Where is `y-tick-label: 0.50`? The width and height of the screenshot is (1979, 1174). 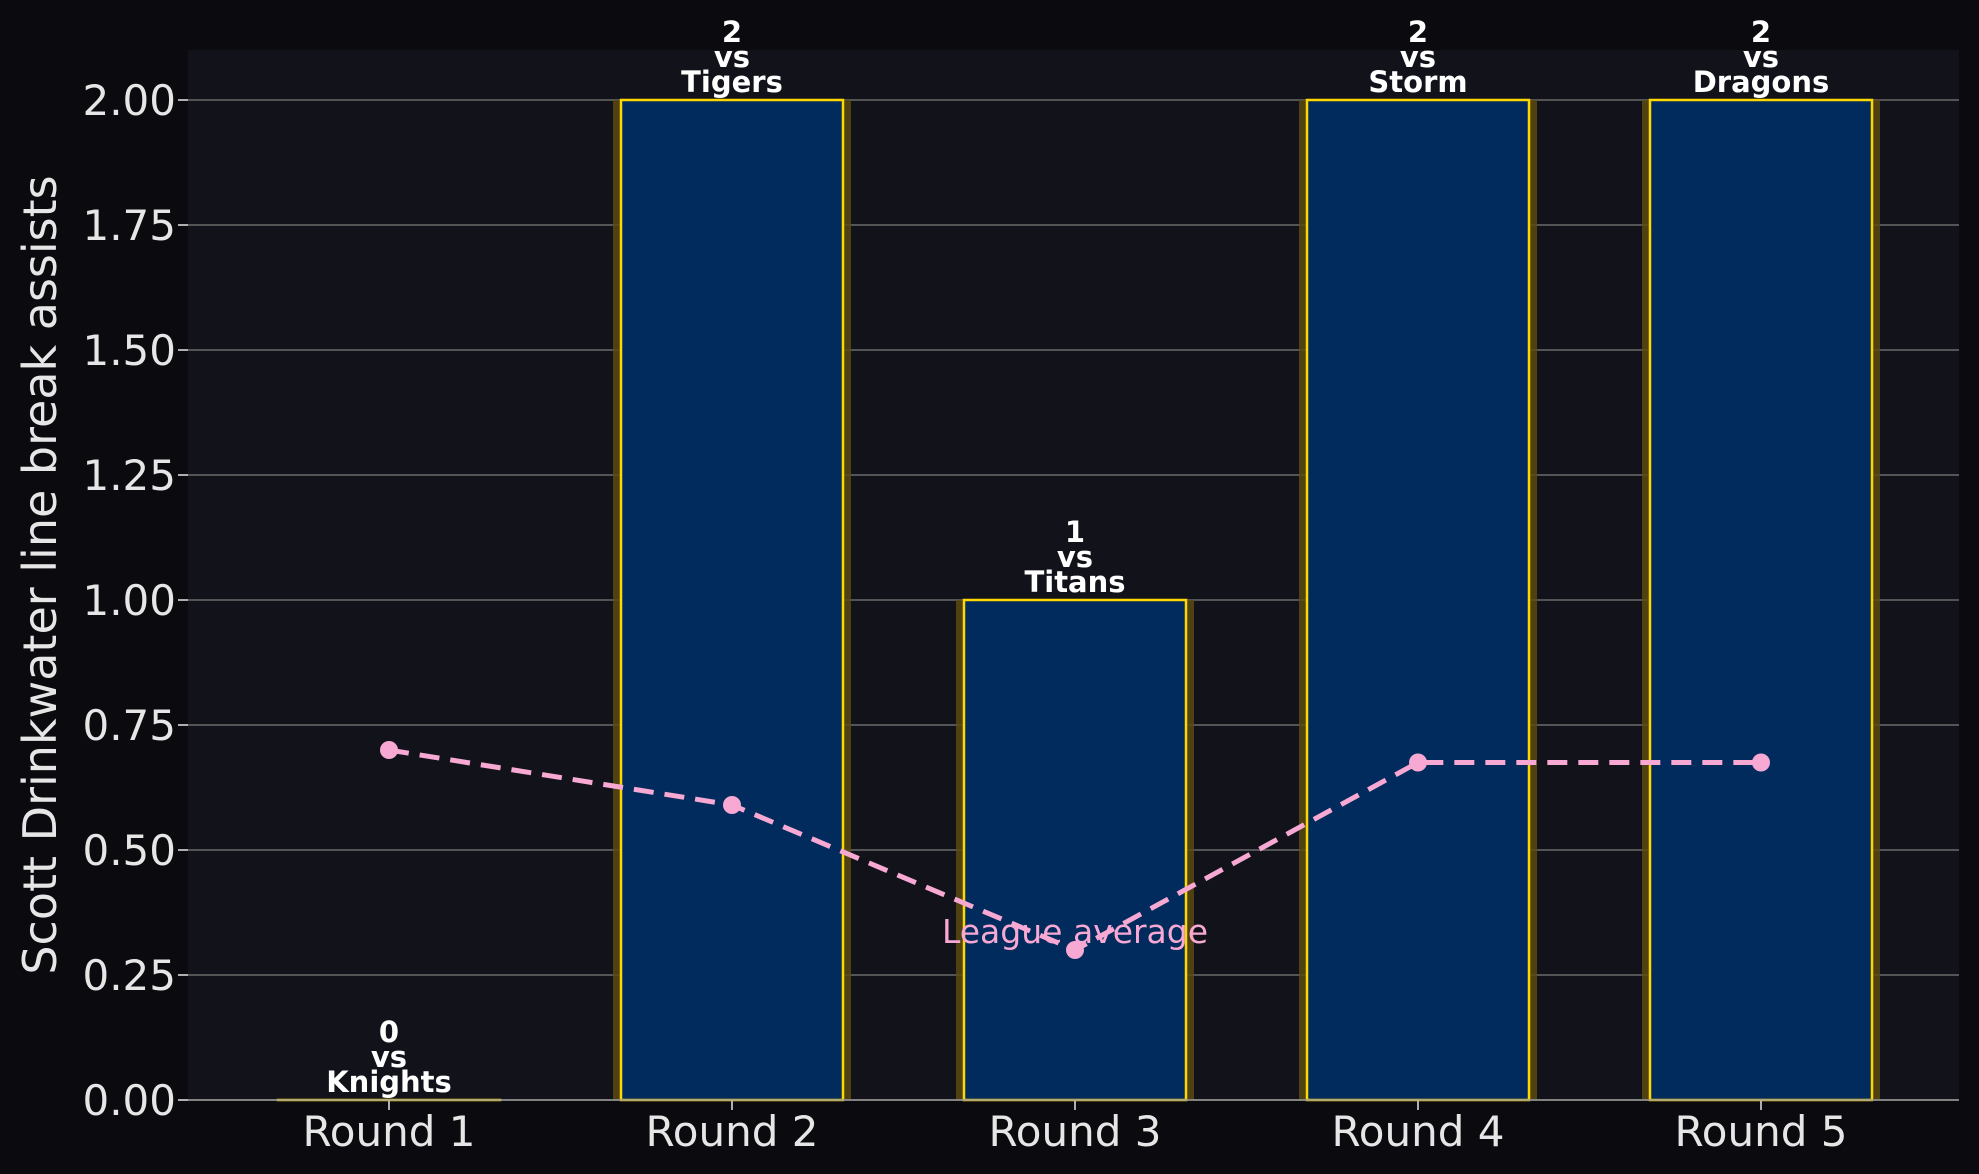
y-tick-label: 0.50 is located at coordinates (129, 850).